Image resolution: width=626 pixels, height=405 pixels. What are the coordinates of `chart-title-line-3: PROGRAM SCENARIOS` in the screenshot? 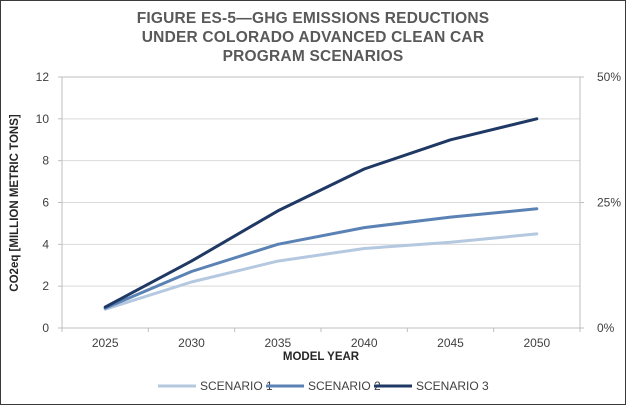 It's located at (313, 56).